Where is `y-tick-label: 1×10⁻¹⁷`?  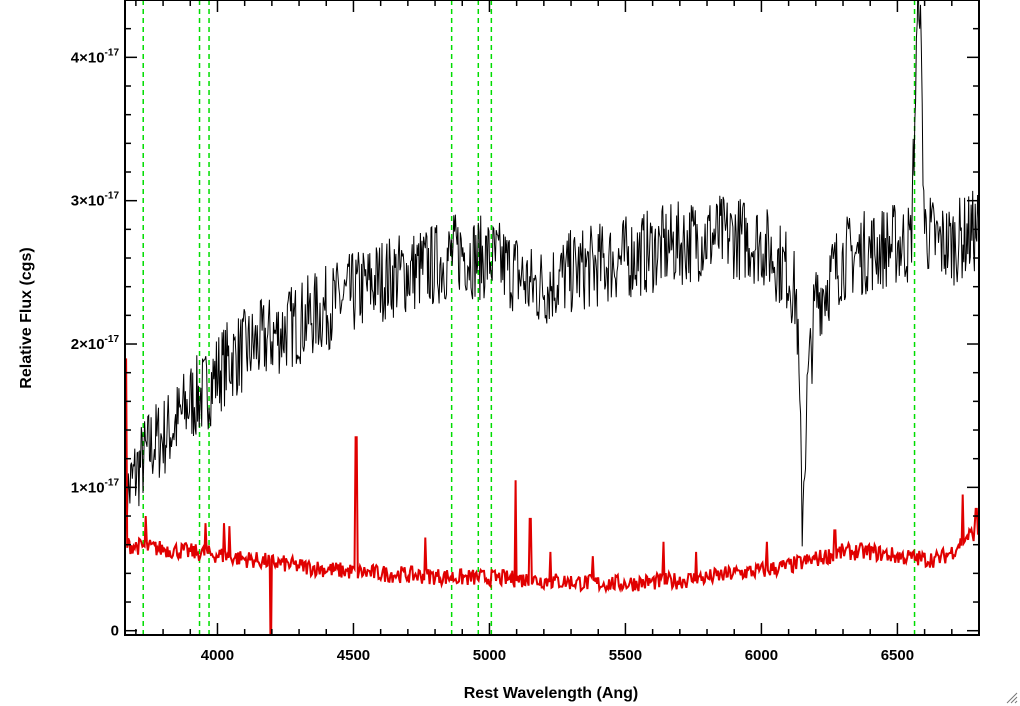 y-tick-label: 1×10⁻¹⁷ is located at coordinates (95, 486).